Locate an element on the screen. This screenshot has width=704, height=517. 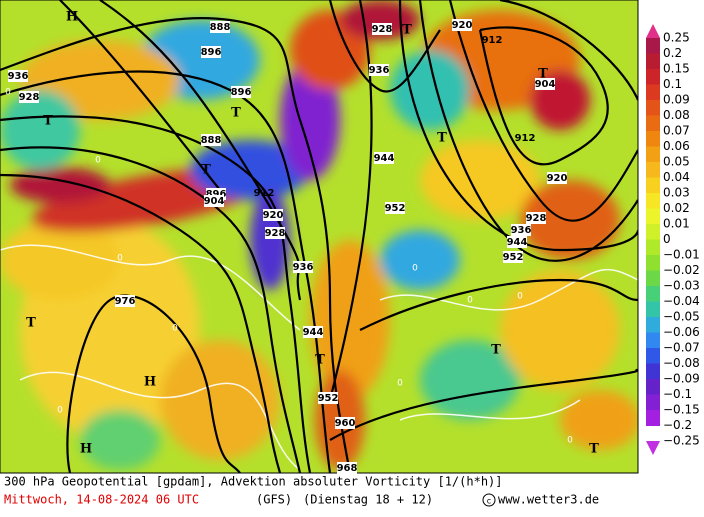
colorbar-label: −0.03 is located at coordinates (681, 286).